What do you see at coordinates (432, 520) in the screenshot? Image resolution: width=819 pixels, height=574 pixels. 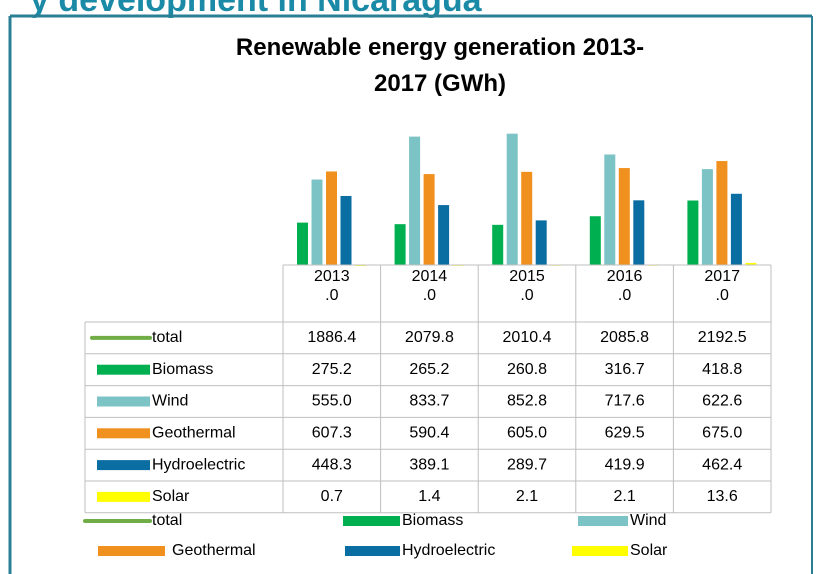 I see `legend-label: Biomass` at bounding box center [432, 520].